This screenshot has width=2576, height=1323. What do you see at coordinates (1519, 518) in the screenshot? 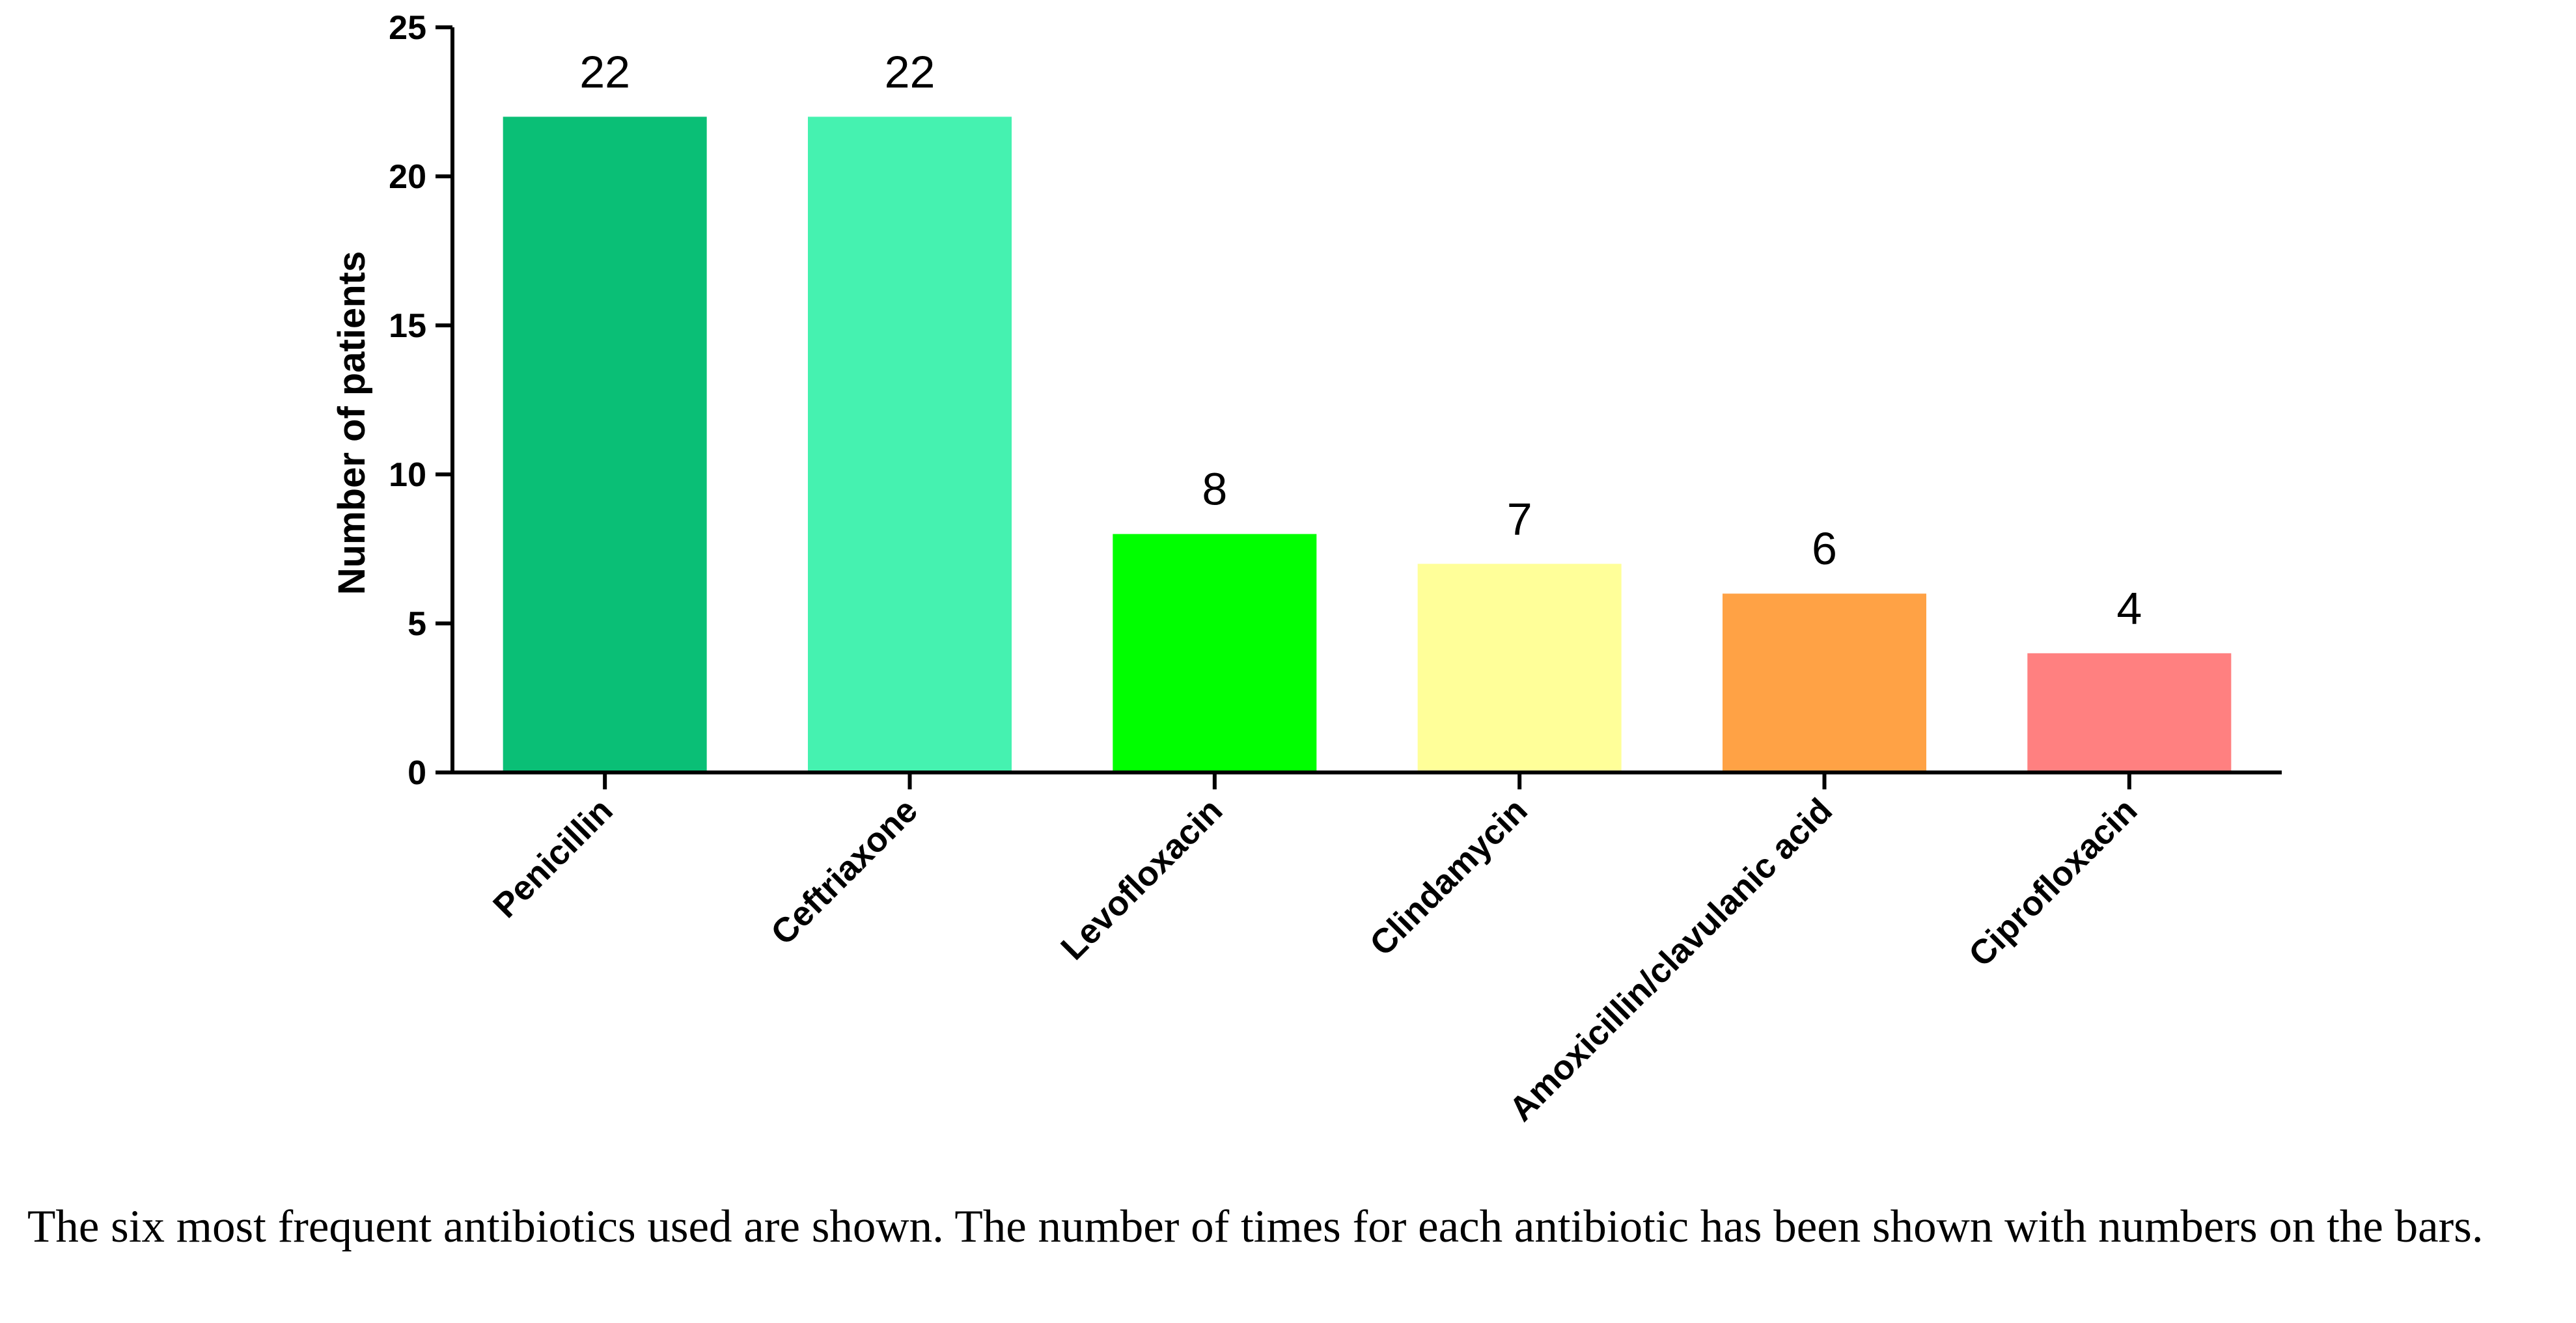
I see `data-label: 7` at bounding box center [1519, 518].